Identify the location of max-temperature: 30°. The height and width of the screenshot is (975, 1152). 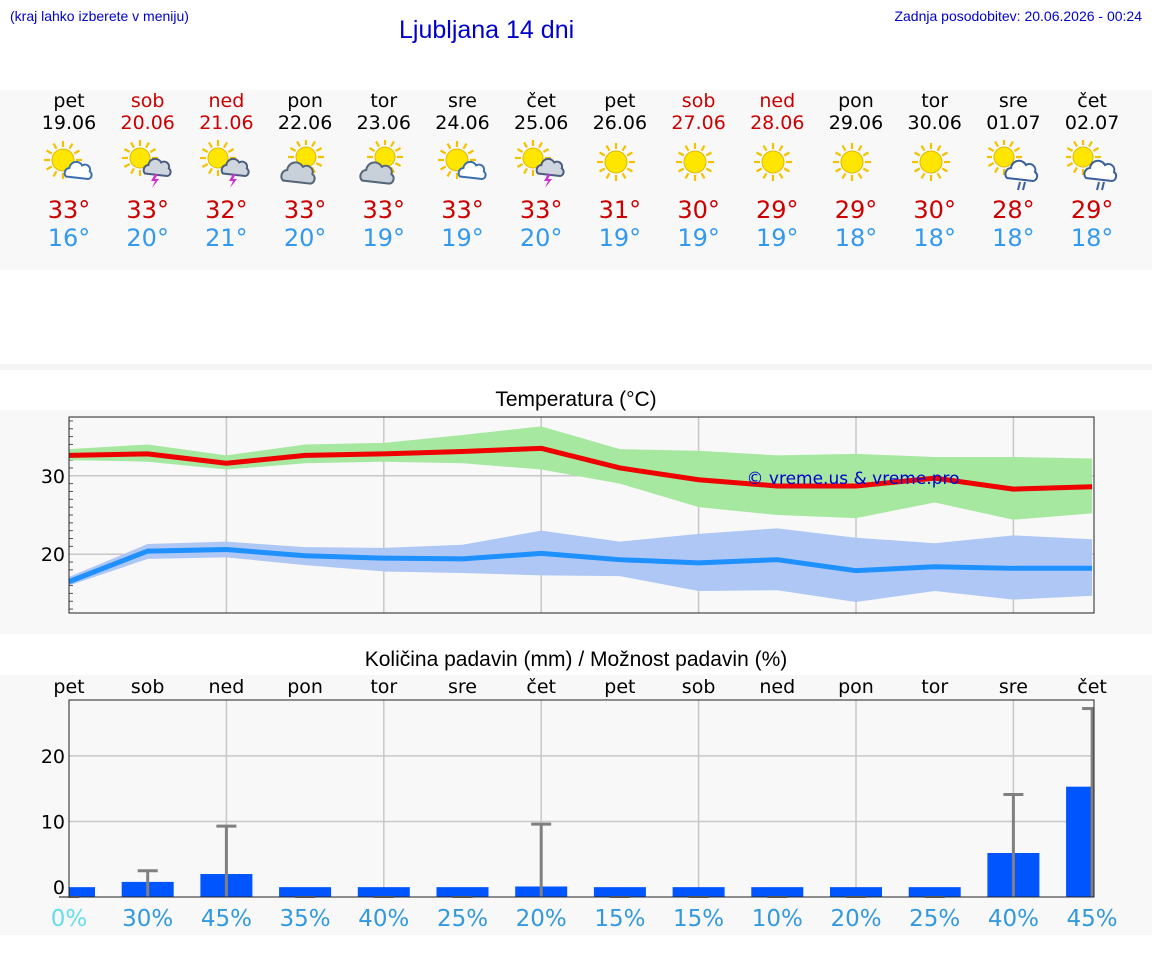
(698, 210).